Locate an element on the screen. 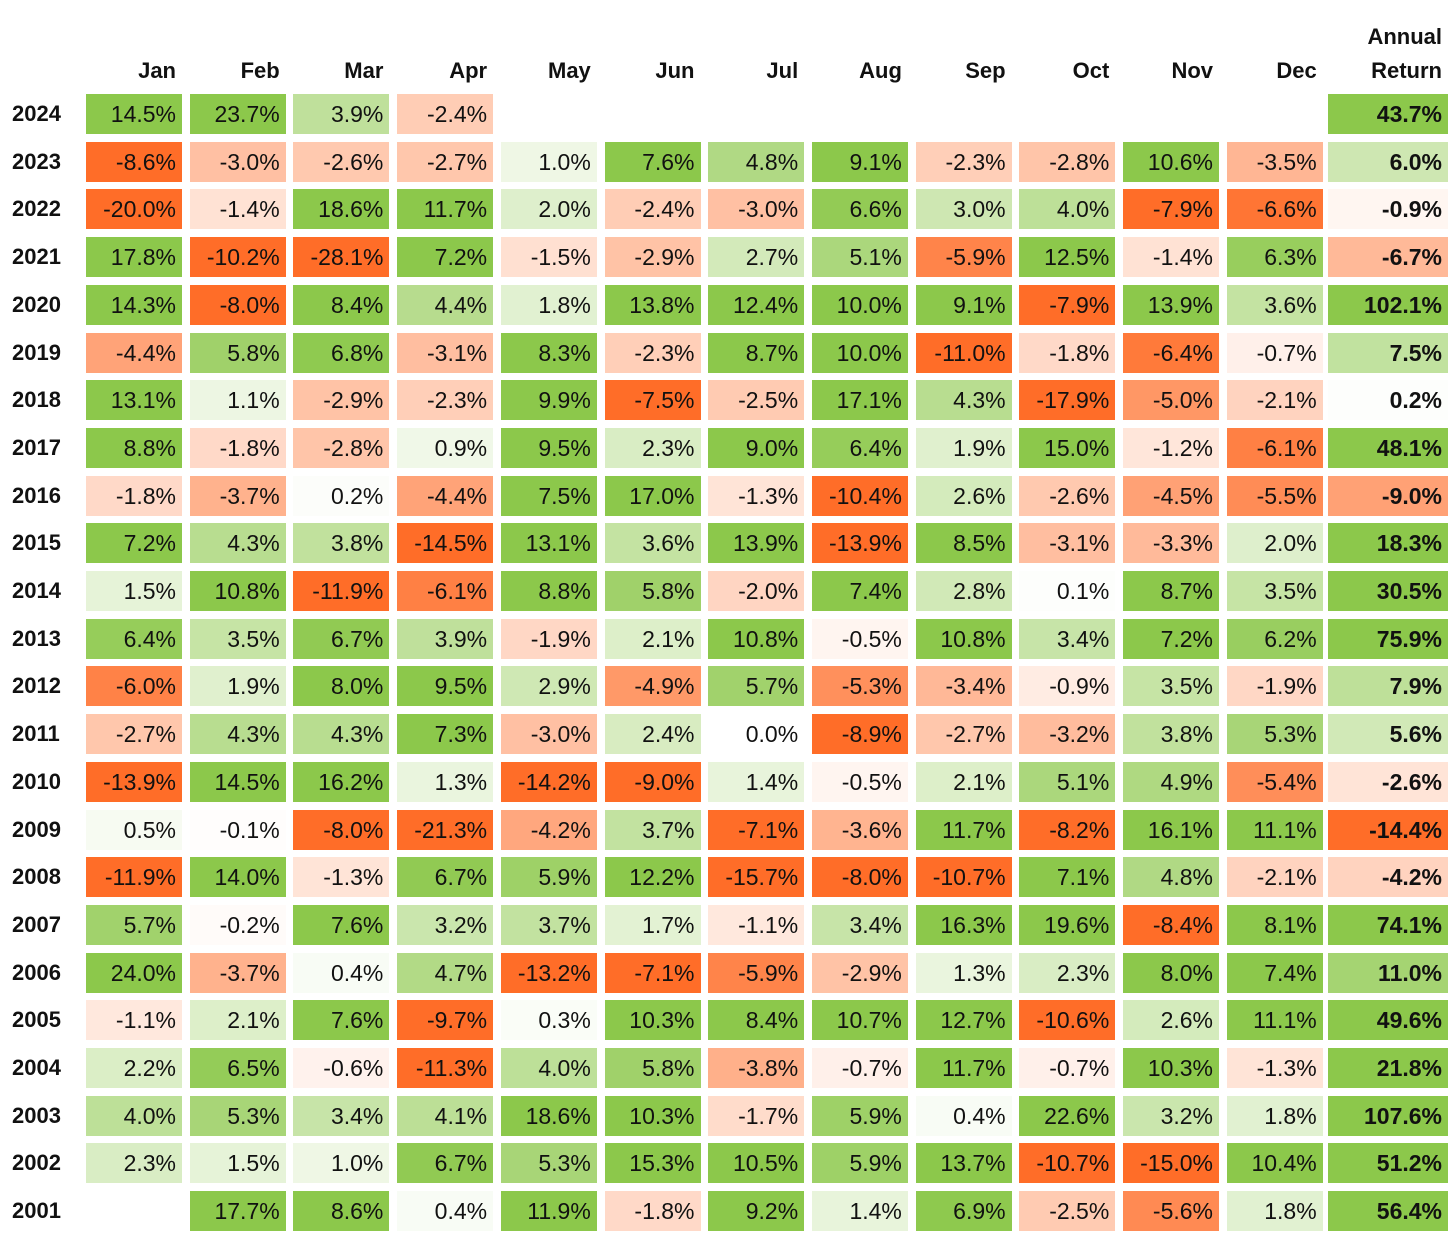 The width and height of the screenshot is (1456, 1241). heatmap-cell: -3.6% is located at coordinates (859, 829).